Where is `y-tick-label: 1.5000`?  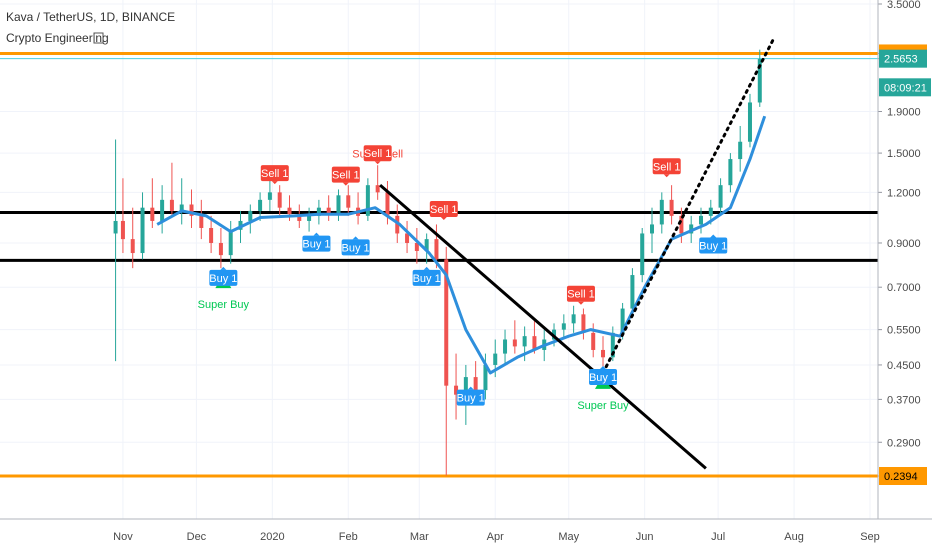 y-tick-label: 1.5000 is located at coordinates (904, 154).